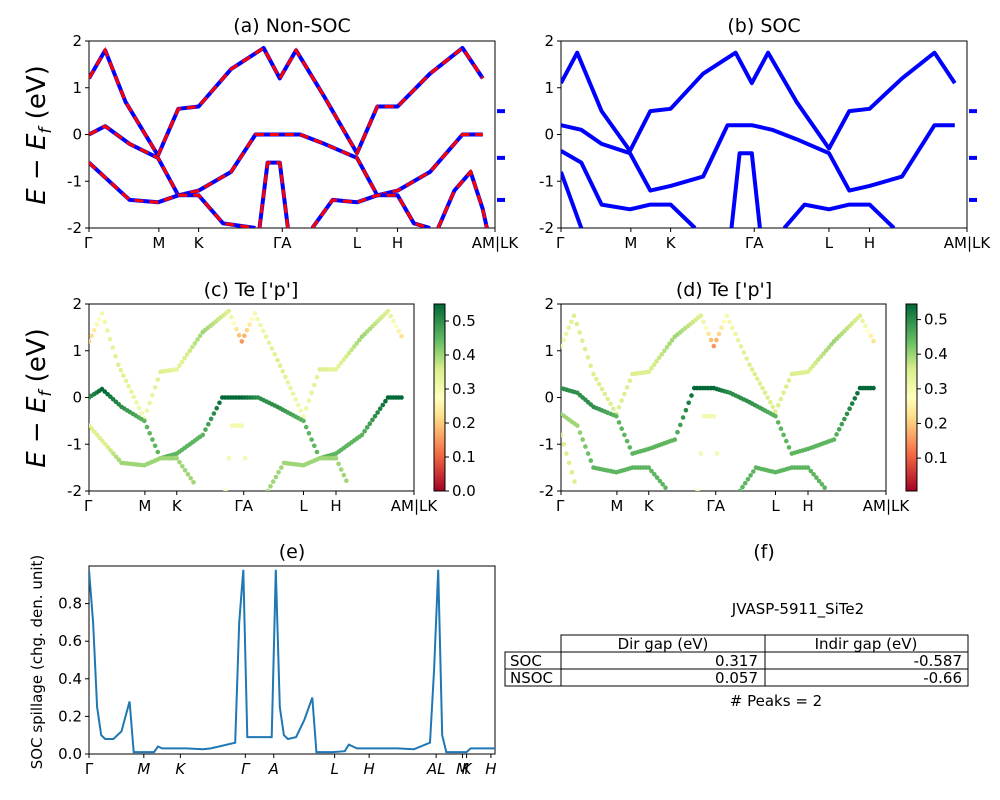 The width and height of the screenshot is (1000, 800). Describe the element at coordinates (464, 355) in the screenshot. I see `colorbar-tick-label: 0.4` at that location.